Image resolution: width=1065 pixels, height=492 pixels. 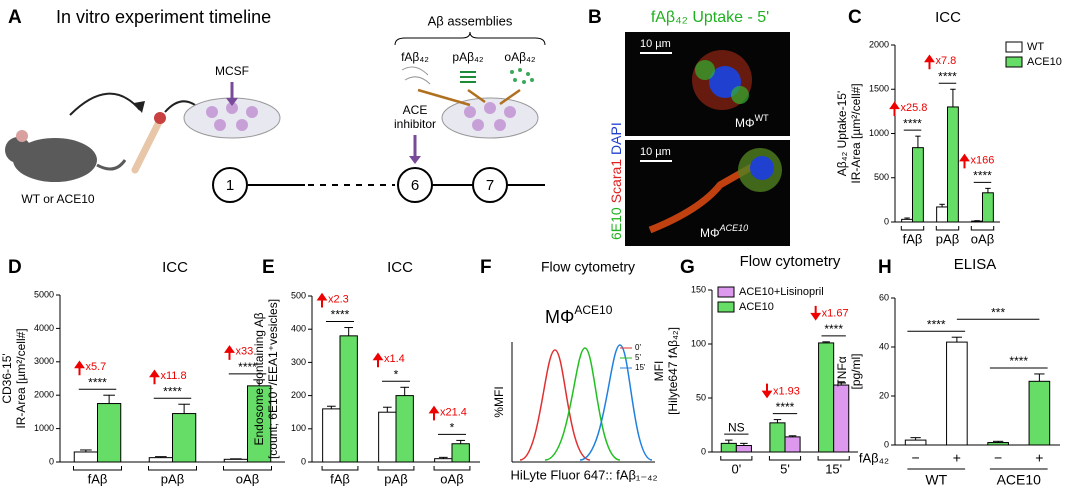 What do you see at coordinates (785, 468) in the screenshot?
I see `x-tick-label: 5'` at bounding box center [785, 468].